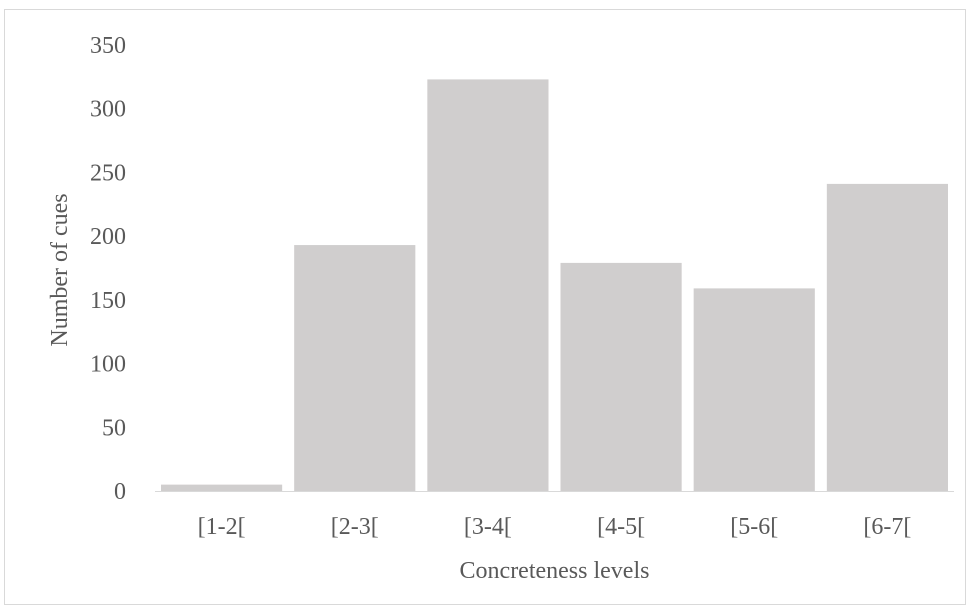  What do you see at coordinates (108, 173) in the screenshot?
I see `y-tick-label: 250` at bounding box center [108, 173].